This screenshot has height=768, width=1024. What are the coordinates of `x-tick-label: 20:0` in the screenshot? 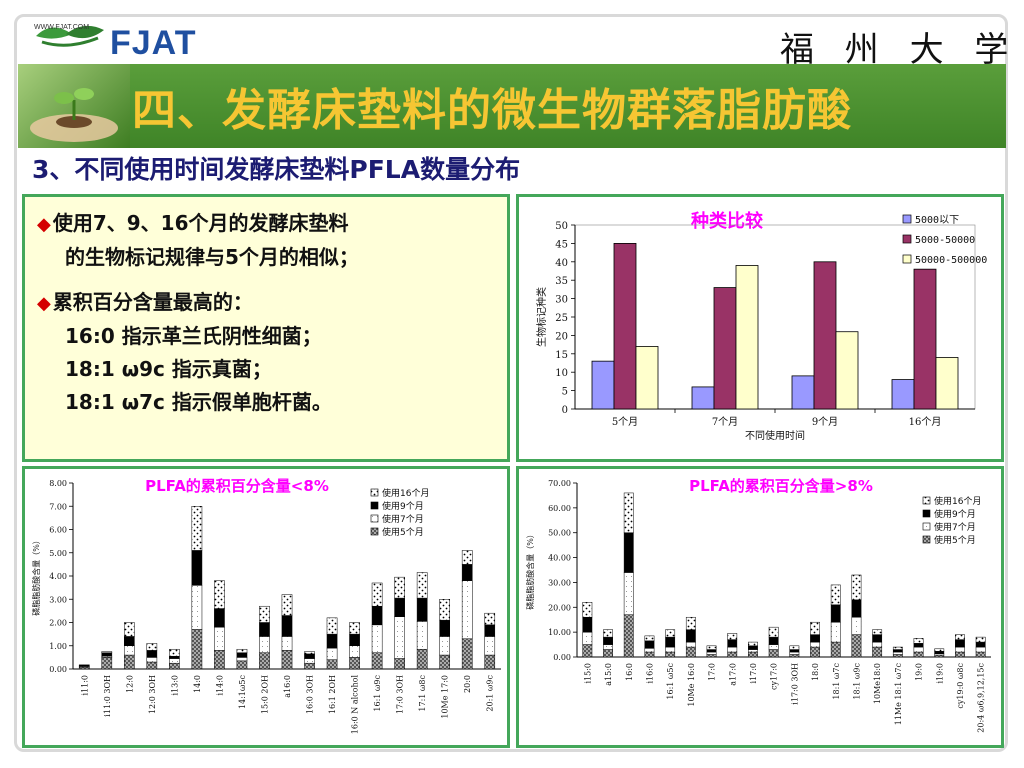 It's located at (467, 684).